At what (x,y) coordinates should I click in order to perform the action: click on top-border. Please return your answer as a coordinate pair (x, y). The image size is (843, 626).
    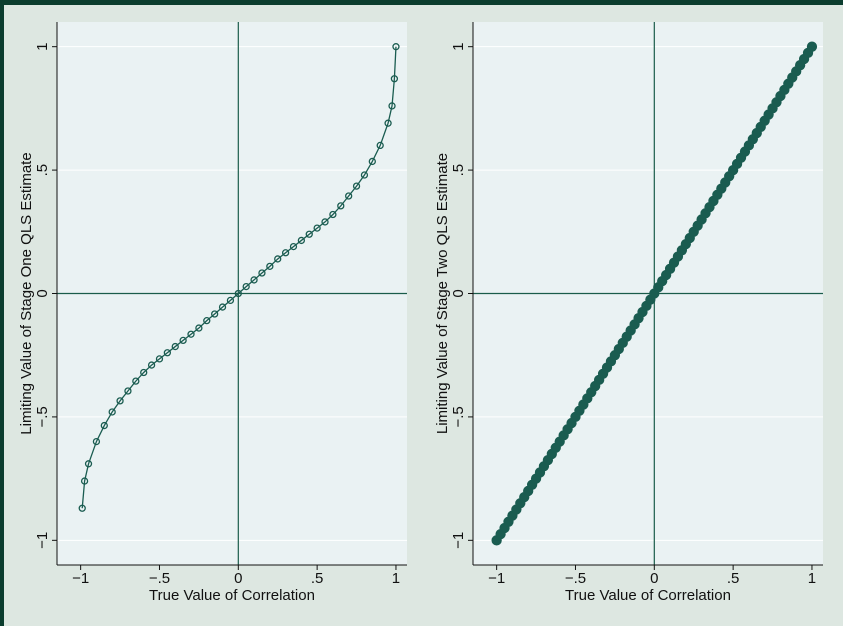
    Looking at the image, I should click on (421, 2).